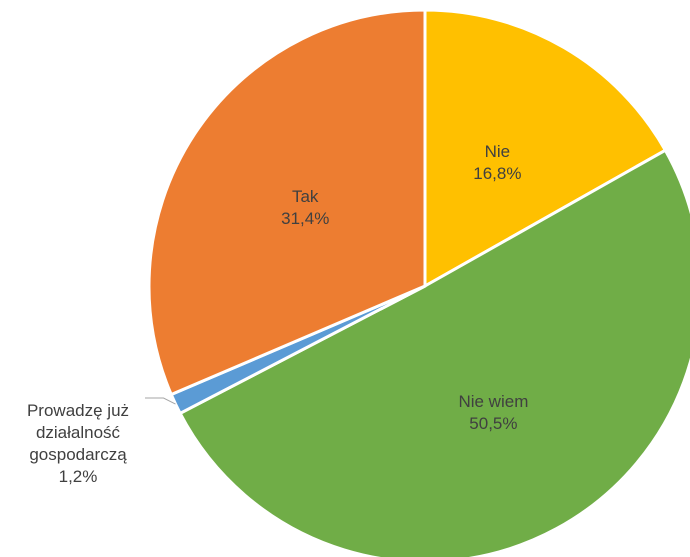 The image size is (690, 557). What do you see at coordinates (493, 401) in the screenshot?
I see `data-label-category: Nie wiem` at bounding box center [493, 401].